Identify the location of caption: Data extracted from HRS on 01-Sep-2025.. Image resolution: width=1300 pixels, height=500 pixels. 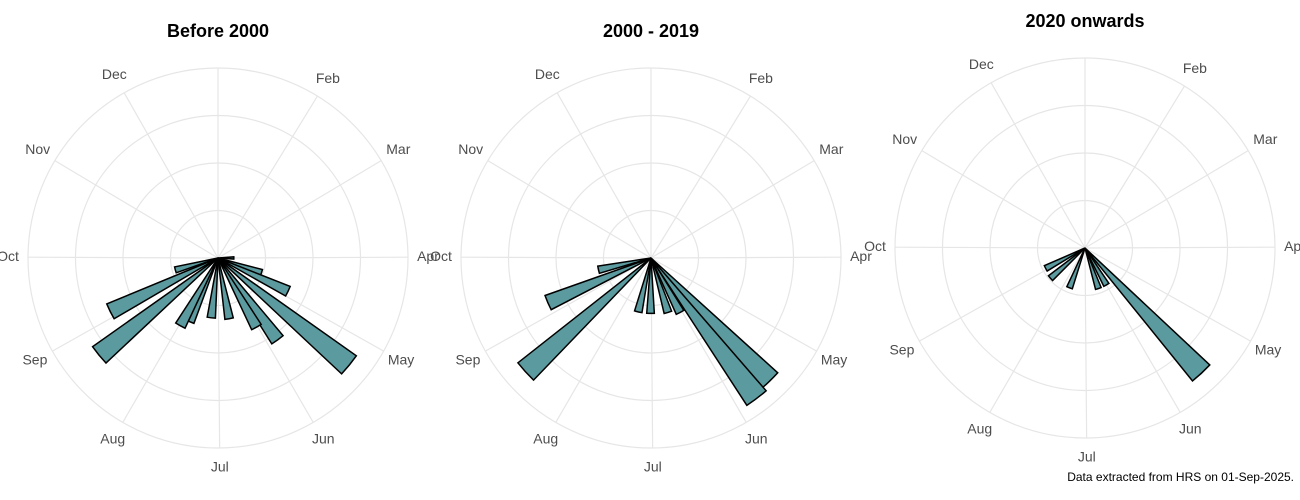
(1180, 477).